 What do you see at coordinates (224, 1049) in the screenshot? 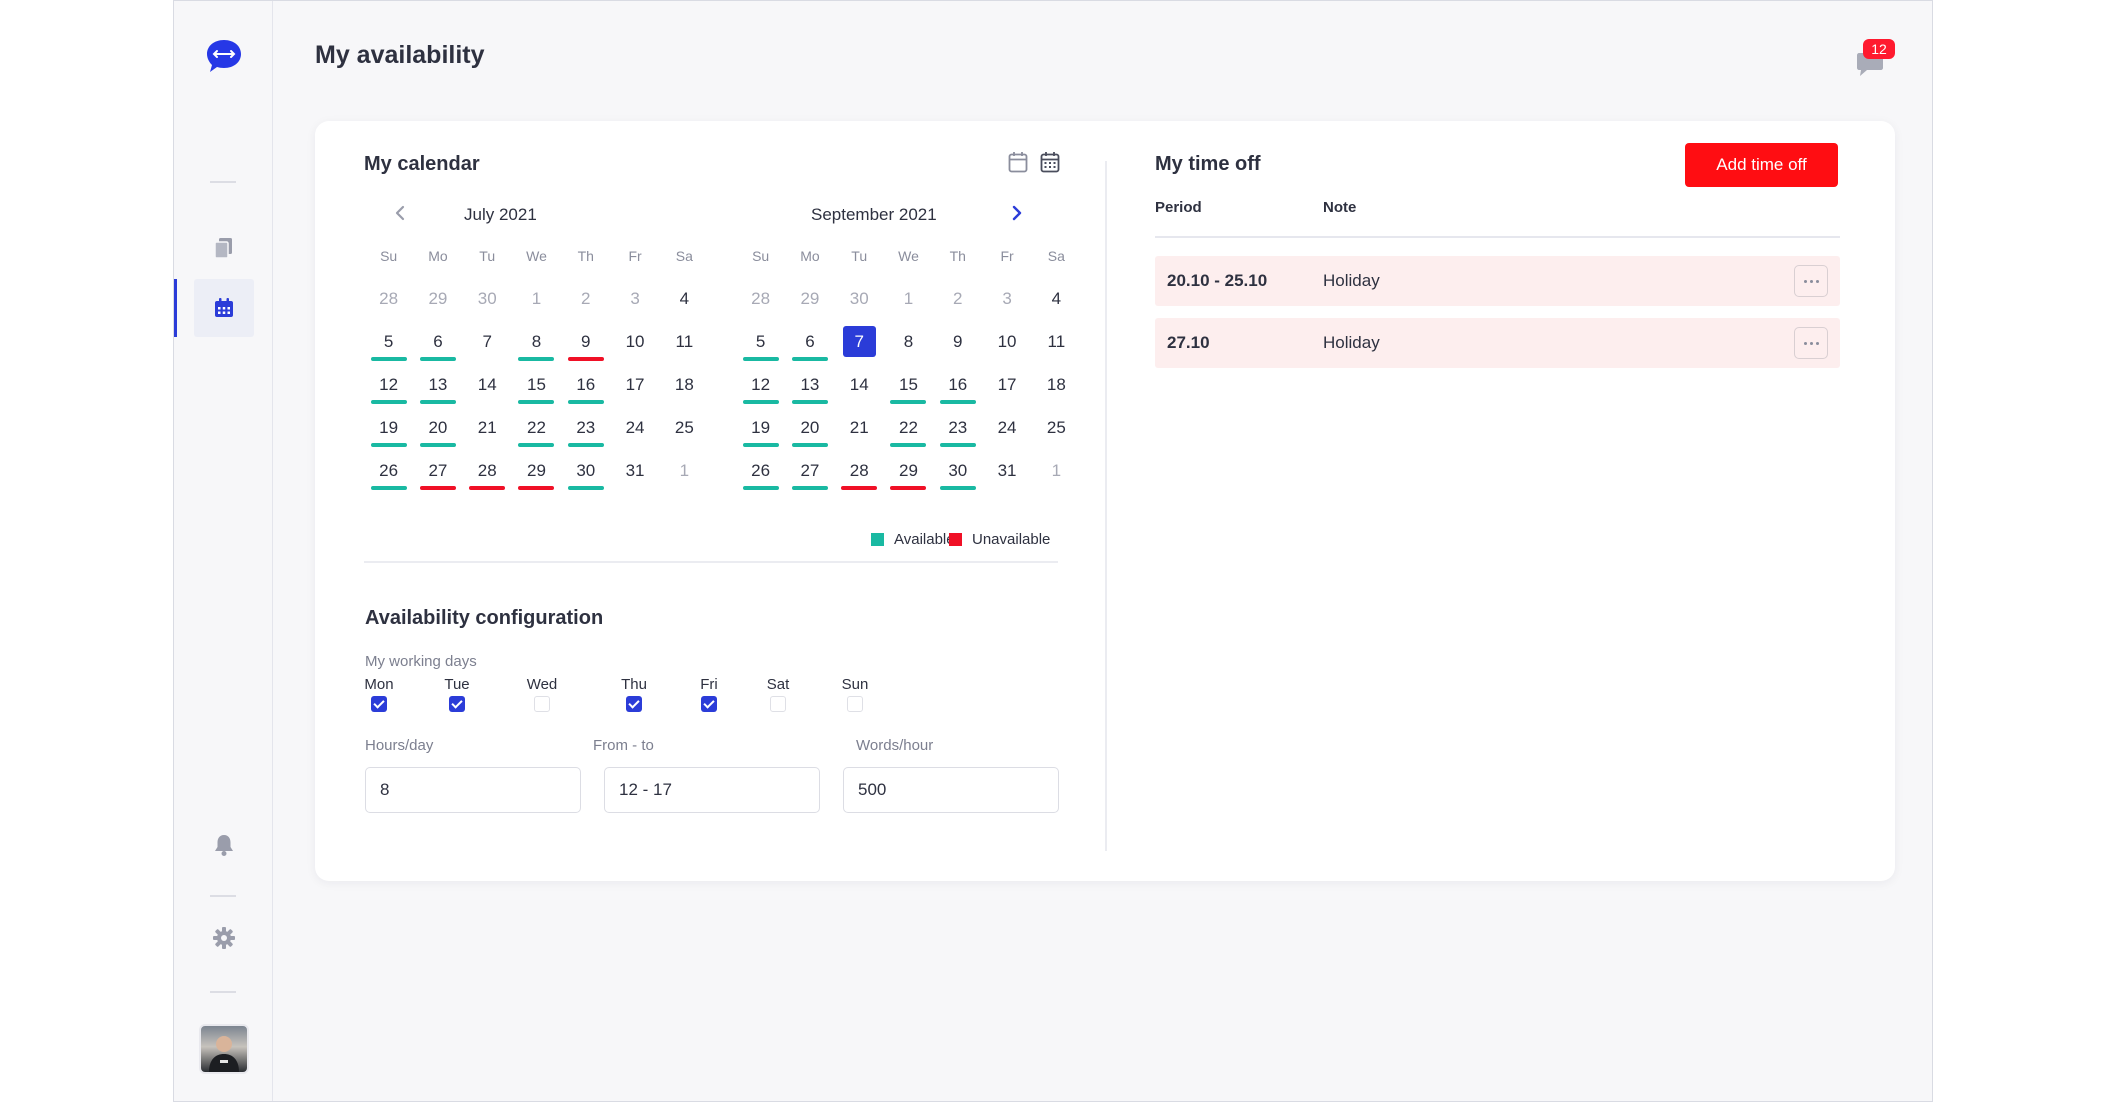
I see `avatar` at bounding box center [224, 1049].